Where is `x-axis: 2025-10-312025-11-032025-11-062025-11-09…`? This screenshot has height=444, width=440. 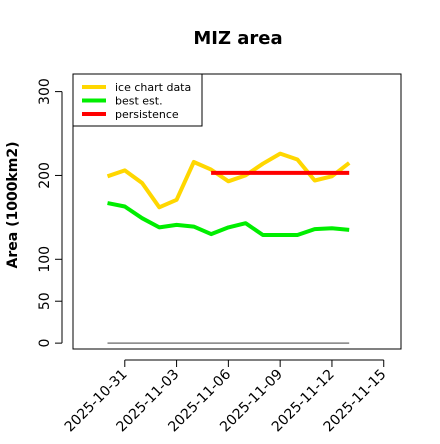 x-axis: 2025-10-312025-11-032025-11-062025-11-09… is located at coordinates (226, 397).